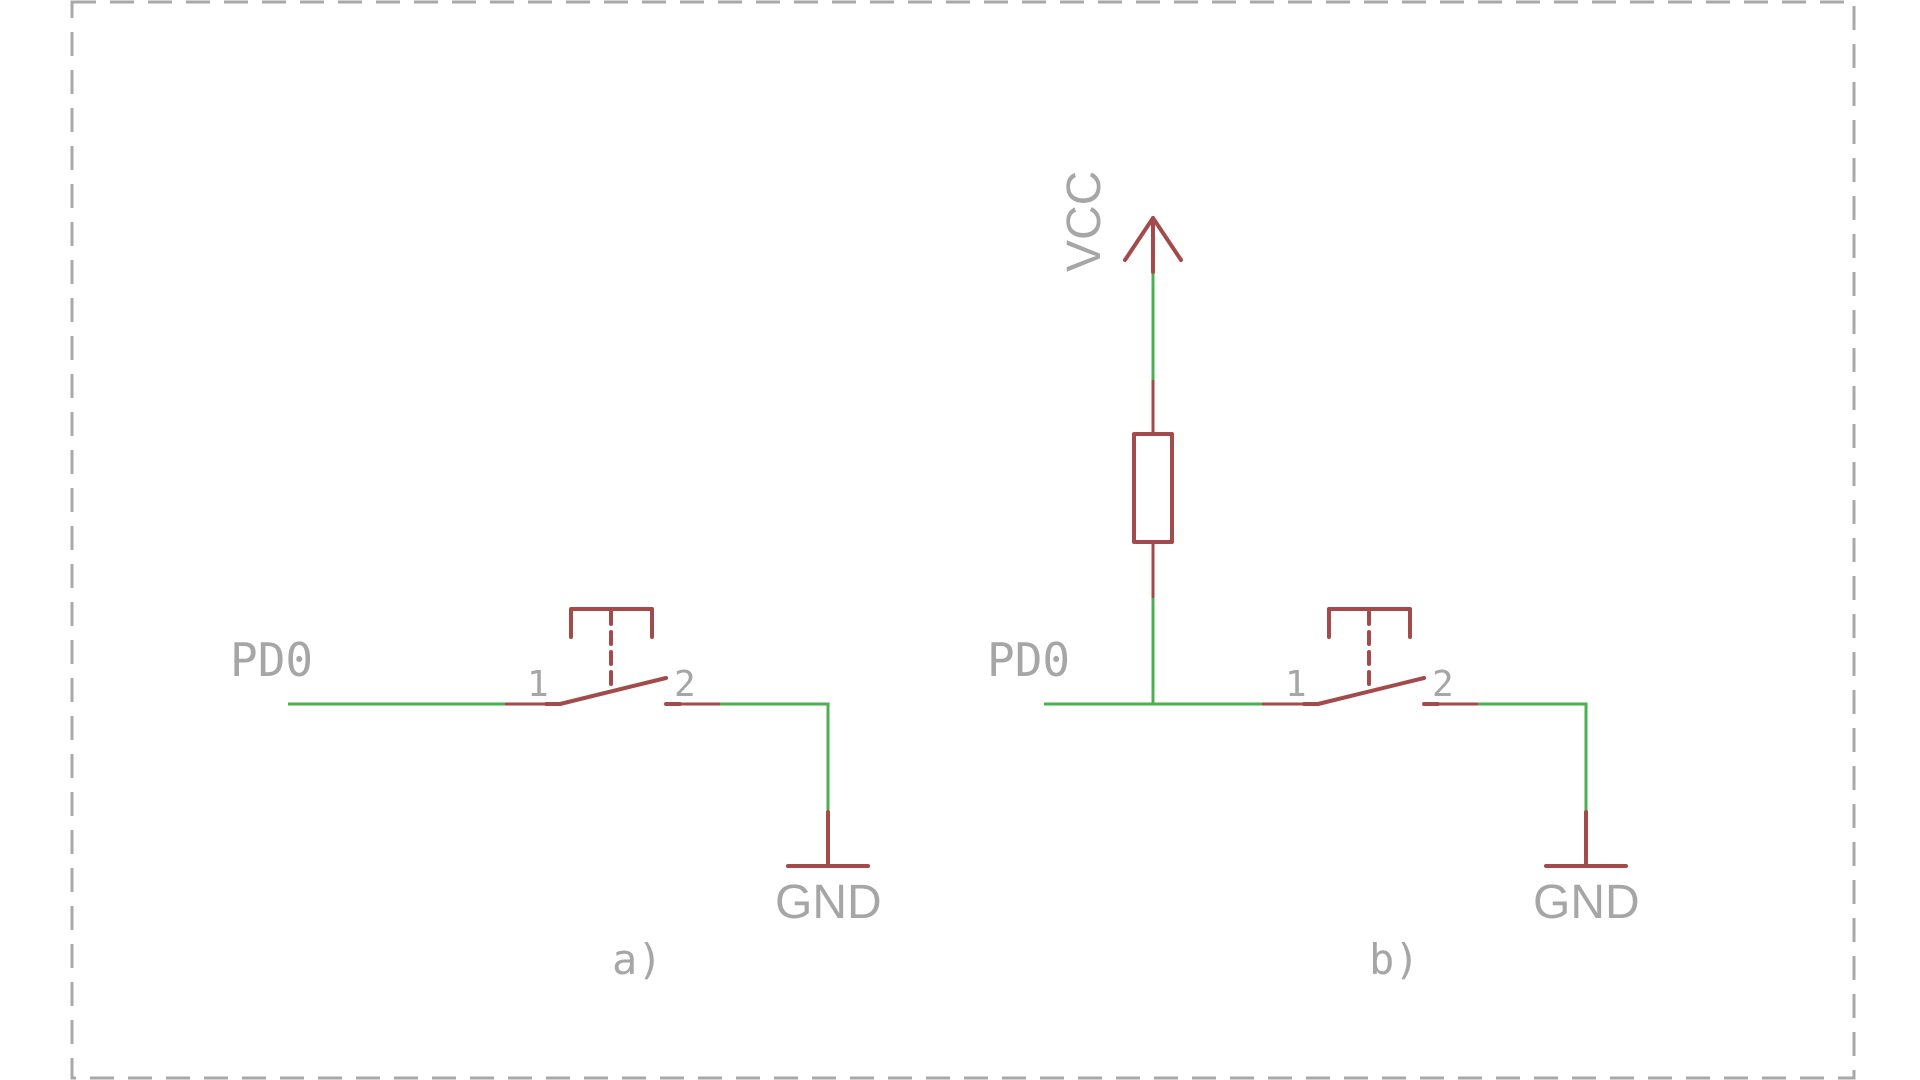 The height and width of the screenshot is (1080, 1920). Describe the element at coordinates (1371, 656) in the screenshot. I see `pushbutton-switch-b` at that location.